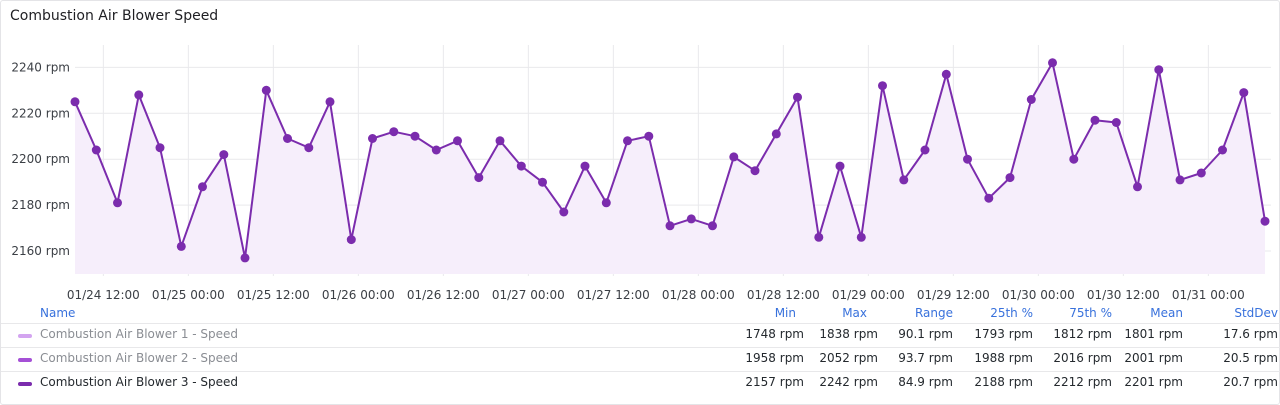 This screenshot has width=1280, height=405. I want to click on legend-range: 90.1 rpm, so click(925, 334).